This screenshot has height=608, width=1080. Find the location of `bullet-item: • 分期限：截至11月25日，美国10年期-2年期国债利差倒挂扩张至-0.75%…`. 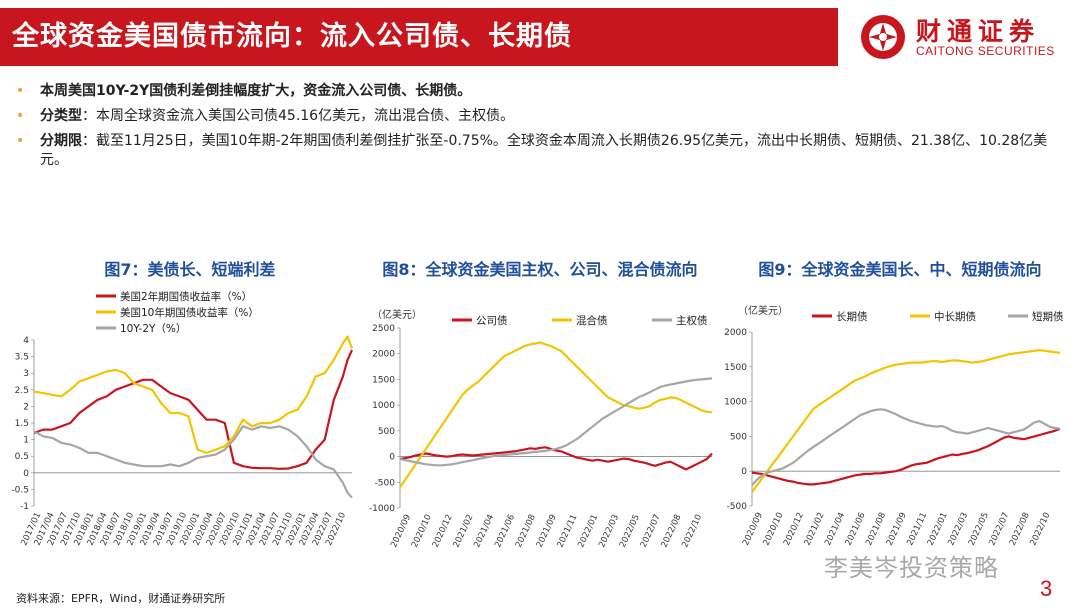

bullet-item: • 分期限：截至11月25日，美国10年期-2年期国债利差倒挂扩张至-0.75%… is located at coordinates (541, 151).